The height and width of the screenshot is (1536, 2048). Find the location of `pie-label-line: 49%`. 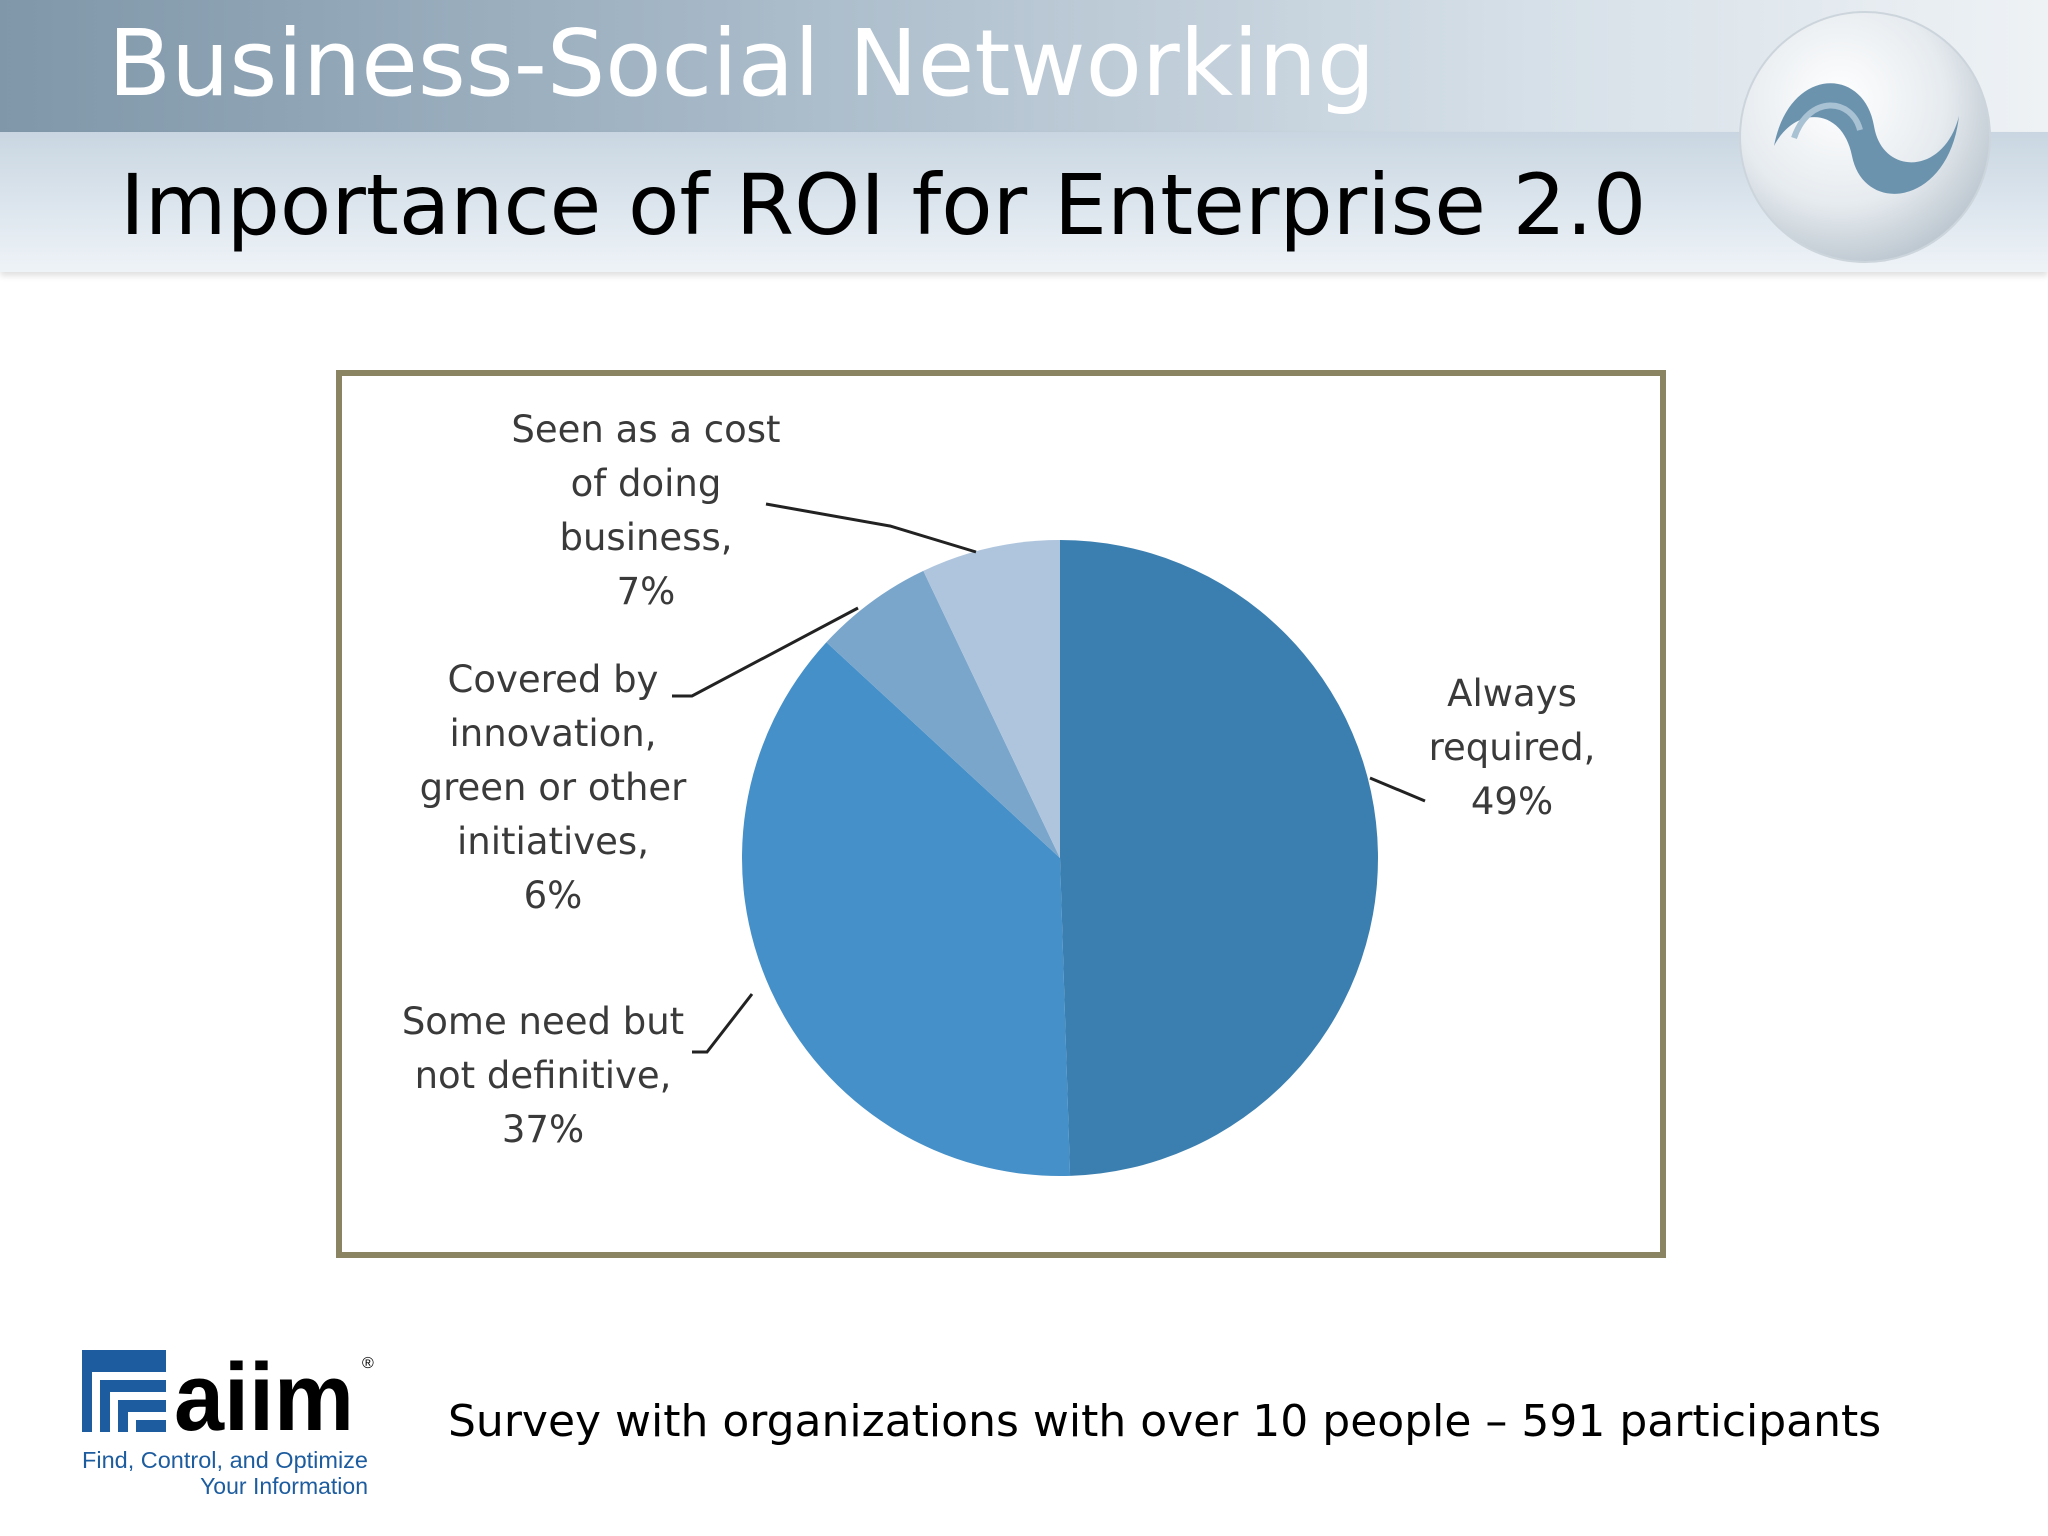

pie-label-line: 49% is located at coordinates (1512, 801).